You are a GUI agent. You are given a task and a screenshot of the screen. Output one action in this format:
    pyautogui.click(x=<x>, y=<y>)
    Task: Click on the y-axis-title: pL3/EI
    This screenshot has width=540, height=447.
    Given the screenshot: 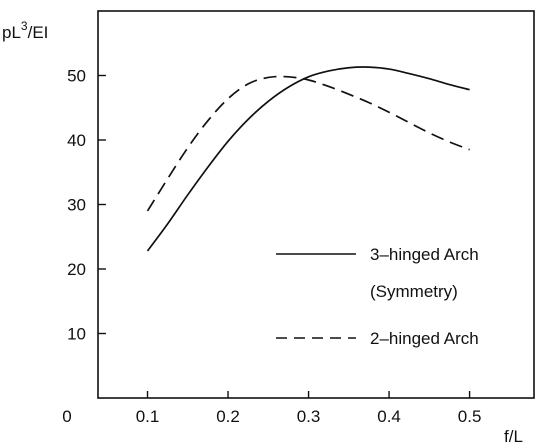 What is the action you would take?
    pyautogui.click(x=25, y=30)
    